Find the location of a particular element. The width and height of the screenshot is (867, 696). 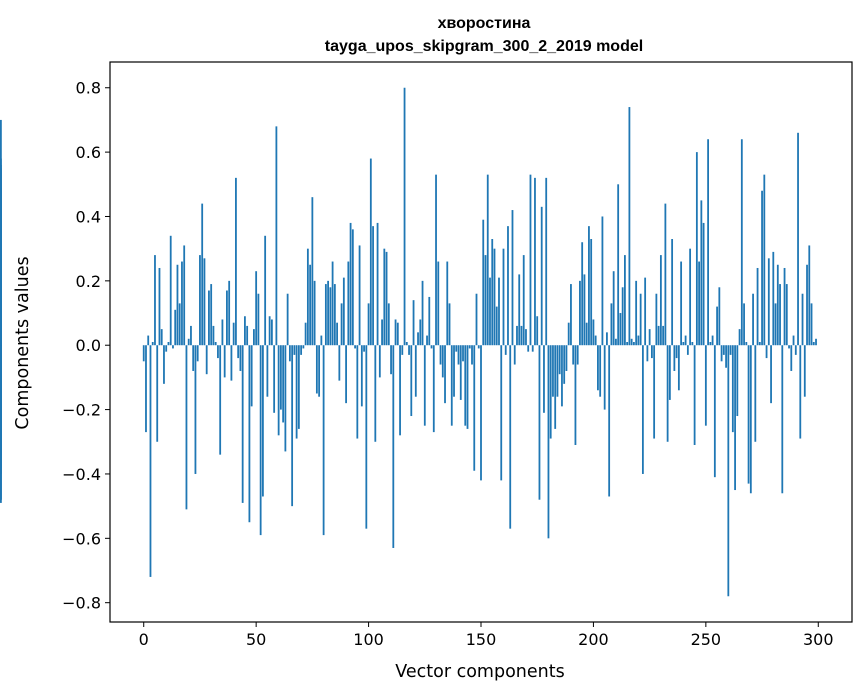

y-axis-label: Components values is located at coordinates (23, 342).